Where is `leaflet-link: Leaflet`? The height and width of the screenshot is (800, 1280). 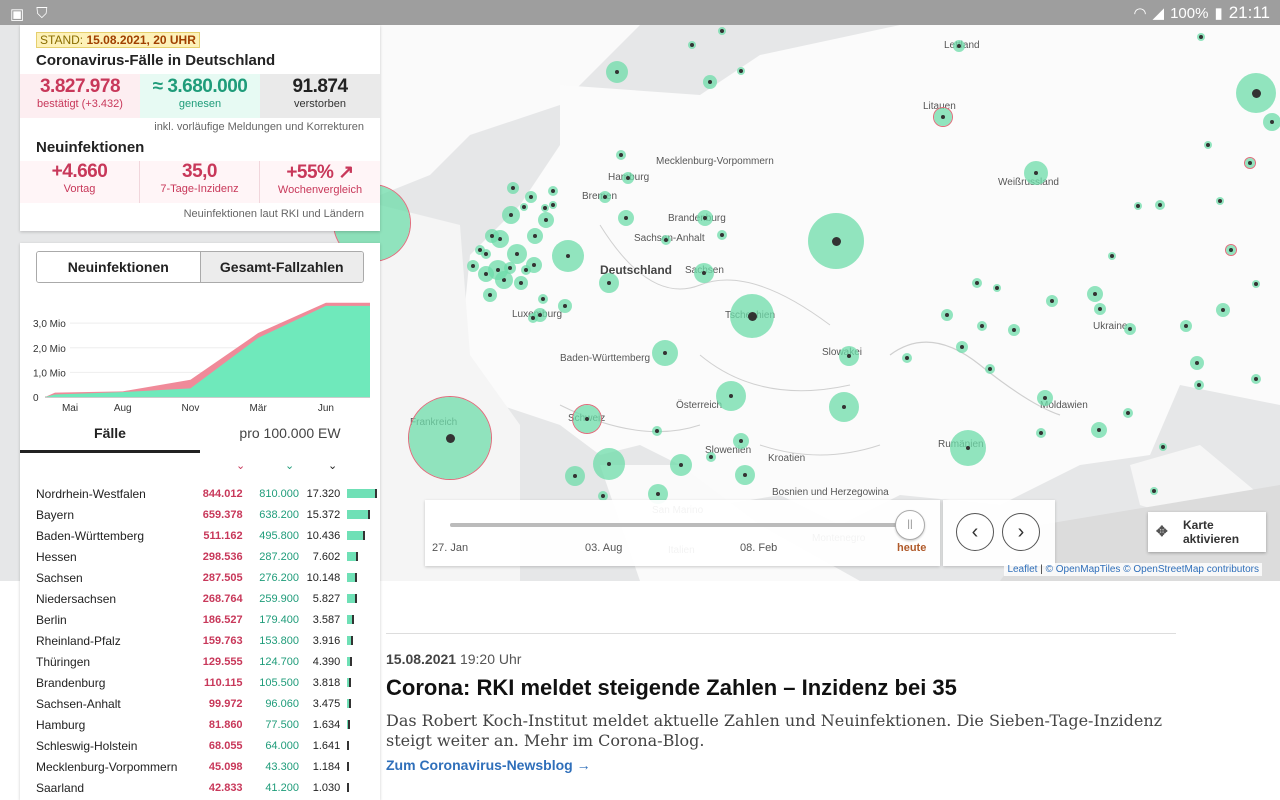 leaflet-link: Leaflet is located at coordinates (1022, 569).